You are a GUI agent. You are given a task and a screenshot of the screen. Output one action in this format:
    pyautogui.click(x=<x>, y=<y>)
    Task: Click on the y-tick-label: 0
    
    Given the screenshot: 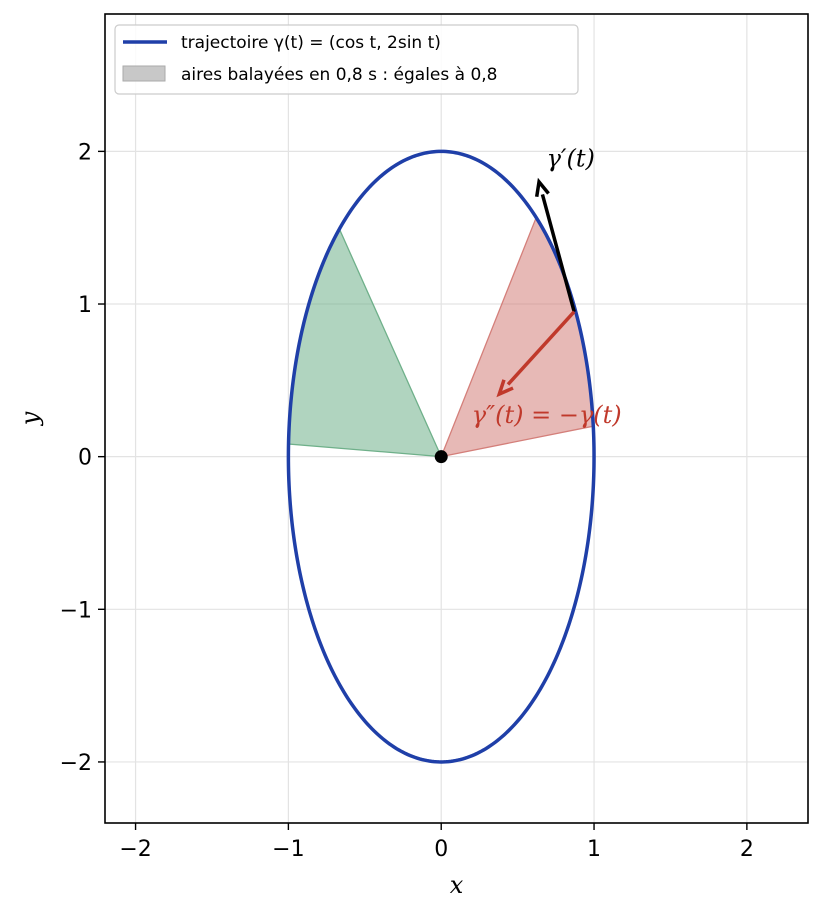 What is the action you would take?
    pyautogui.click(x=85, y=458)
    